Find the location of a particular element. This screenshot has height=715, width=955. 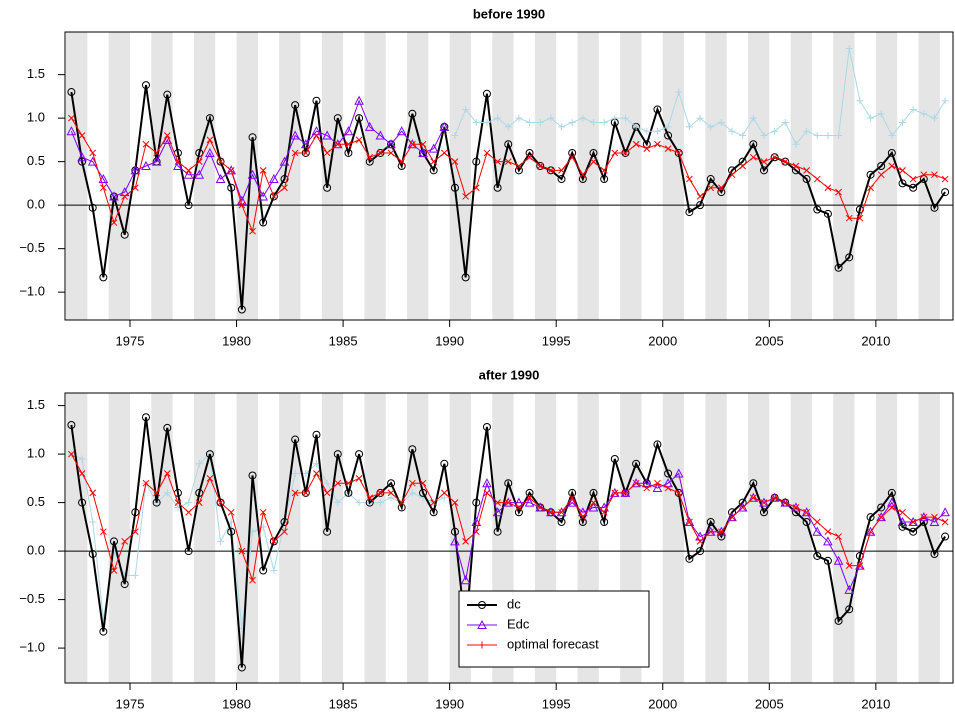

x-tick-label: 1980 is located at coordinates (236, 703).